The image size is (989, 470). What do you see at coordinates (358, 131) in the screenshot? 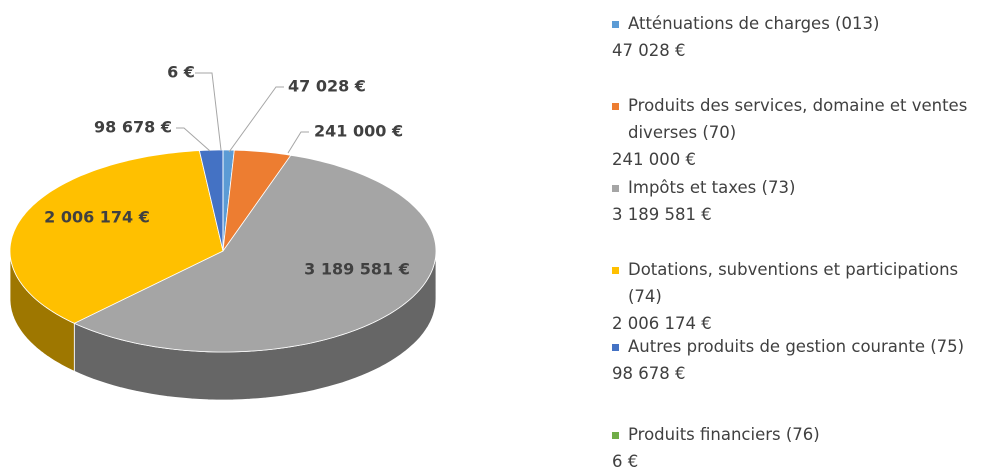
I see `data-label: 241 000 €` at bounding box center [358, 131].